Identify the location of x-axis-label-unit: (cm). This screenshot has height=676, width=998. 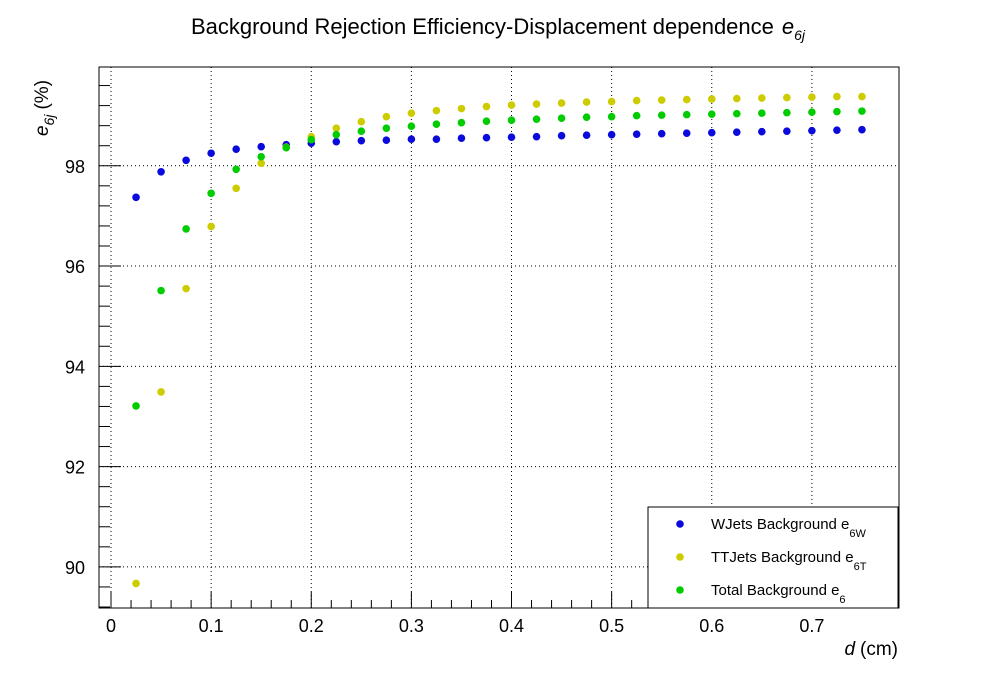
(879, 649).